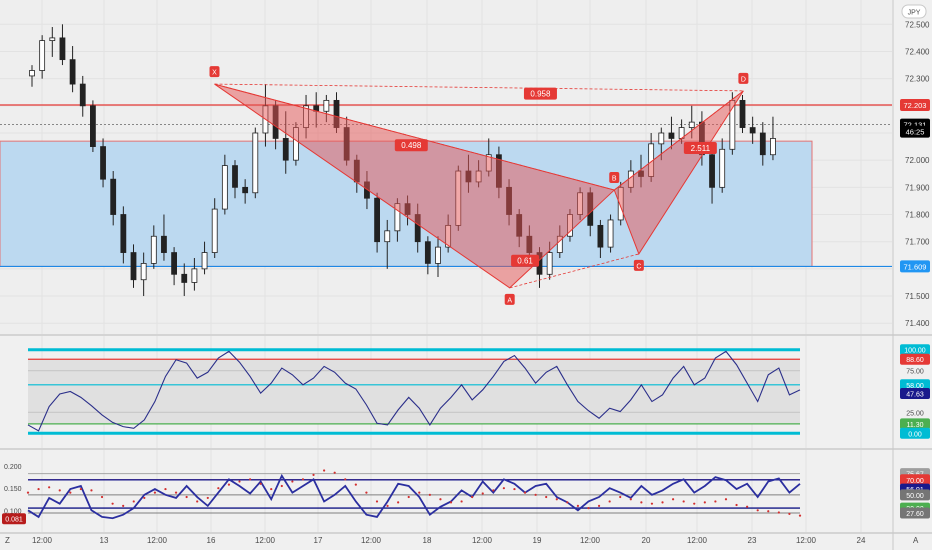  What do you see at coordinates (13, 467) in the screenshot?
I see `osc-tick-label: 0.200` at bounding box center [13, 467].